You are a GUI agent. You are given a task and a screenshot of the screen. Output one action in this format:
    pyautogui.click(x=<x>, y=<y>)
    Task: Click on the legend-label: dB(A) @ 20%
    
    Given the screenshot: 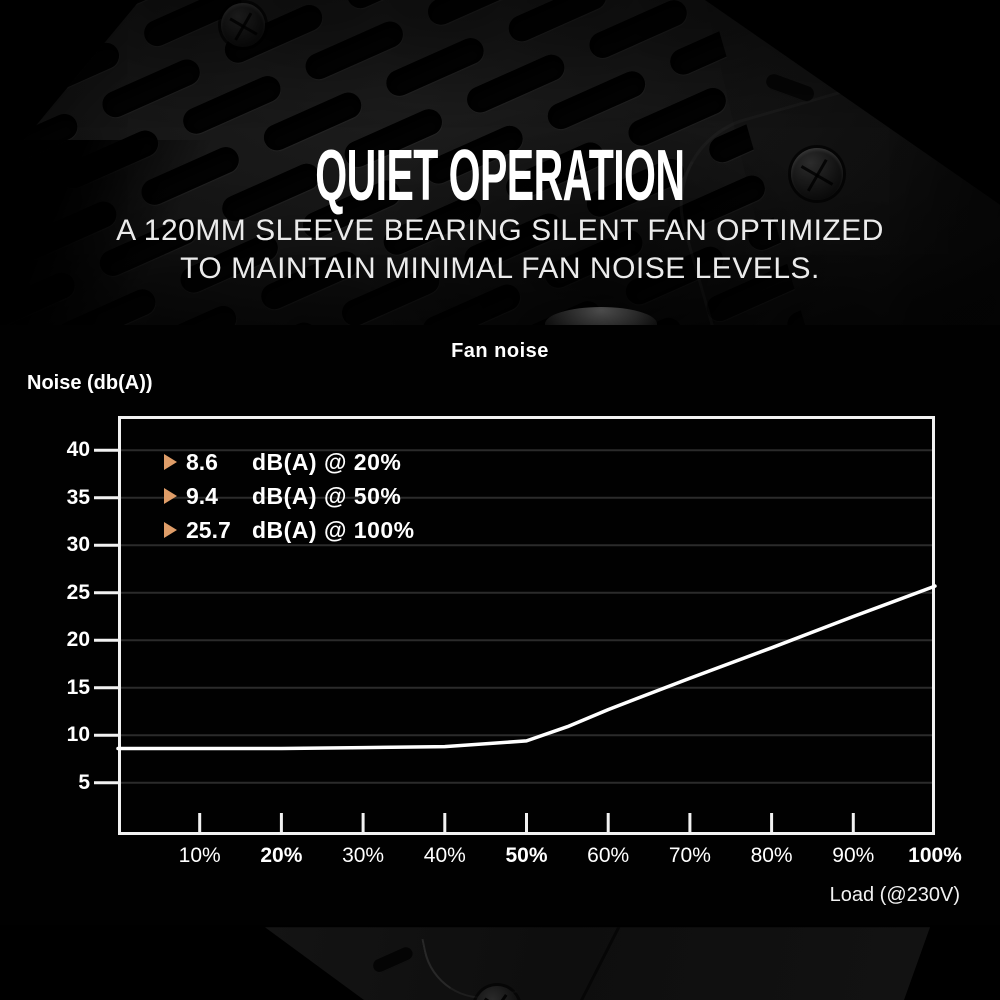 What is the action you would take?
    pyautogui.click(x=327, y=461)
    